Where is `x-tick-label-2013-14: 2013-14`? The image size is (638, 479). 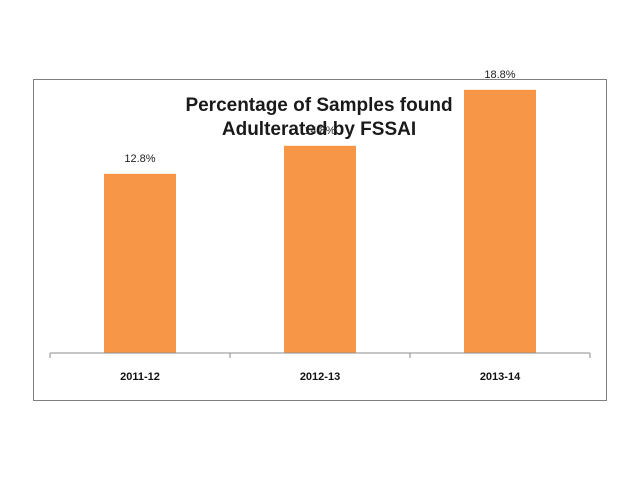 x-tick-label-2013-14: 2013-14 is located at coordinates (500, 377).